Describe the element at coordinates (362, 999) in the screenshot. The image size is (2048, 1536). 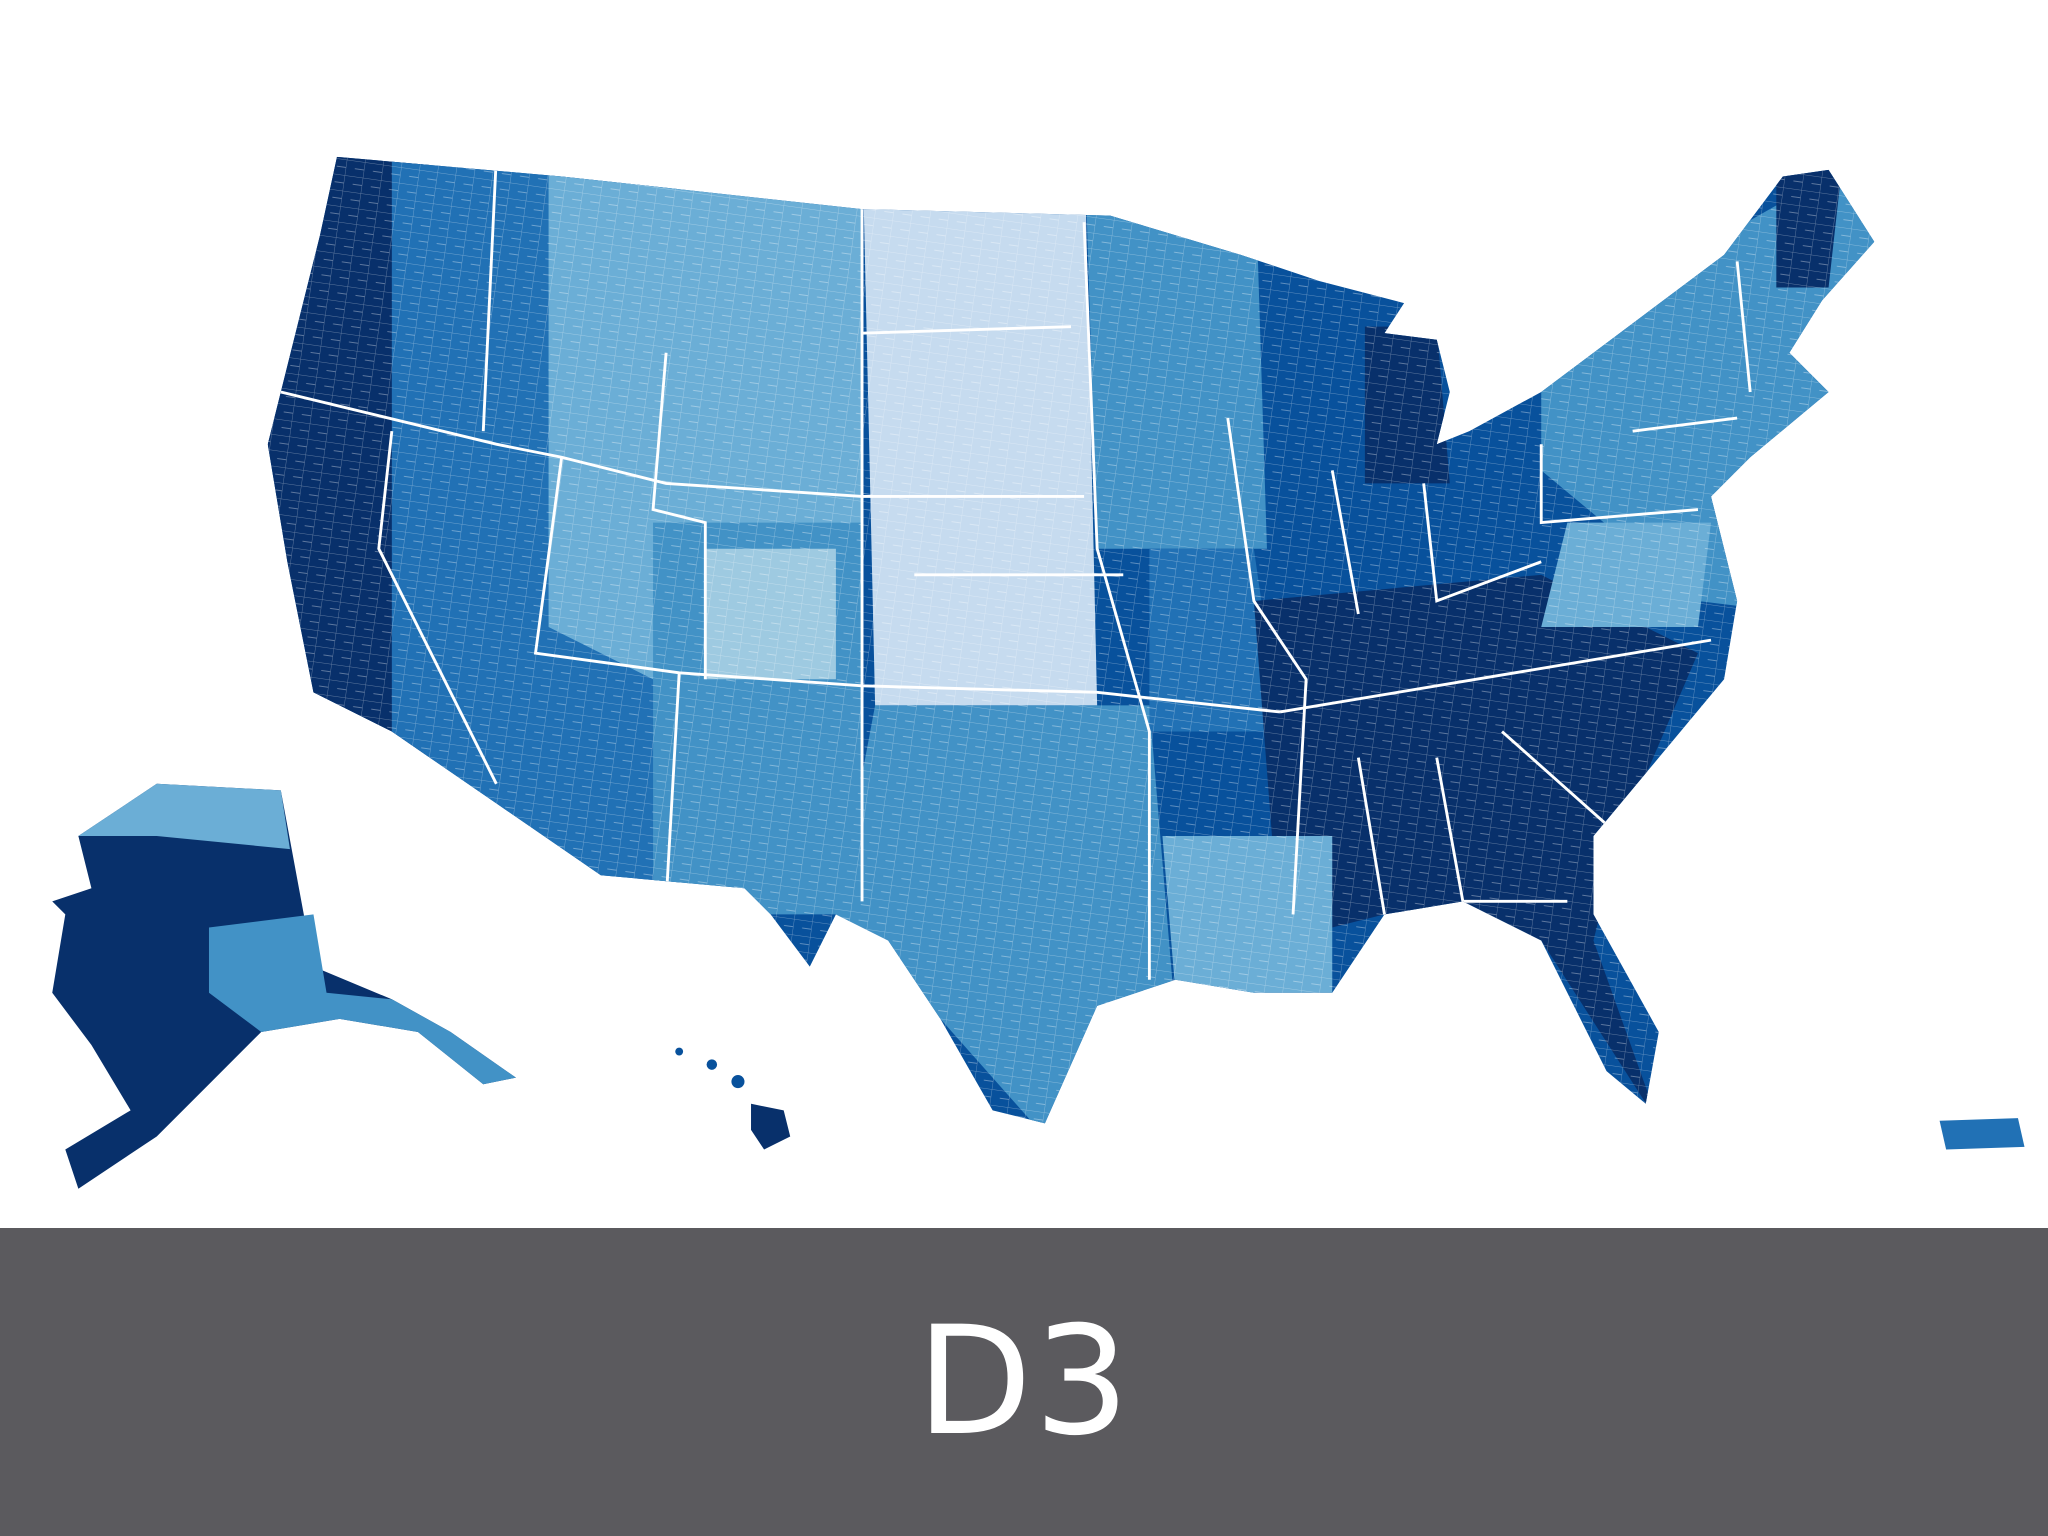
I see `alaska-south` at that location.